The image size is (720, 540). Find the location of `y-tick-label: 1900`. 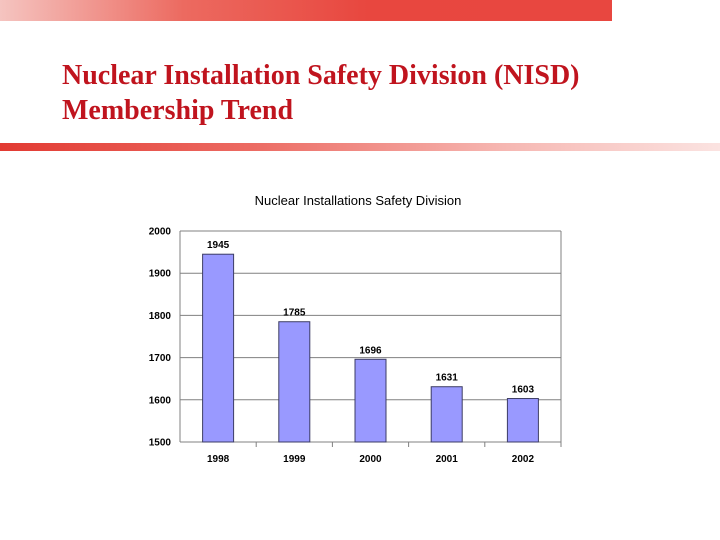

y-tick-label: 1900 is located at coordinates (160, 274).